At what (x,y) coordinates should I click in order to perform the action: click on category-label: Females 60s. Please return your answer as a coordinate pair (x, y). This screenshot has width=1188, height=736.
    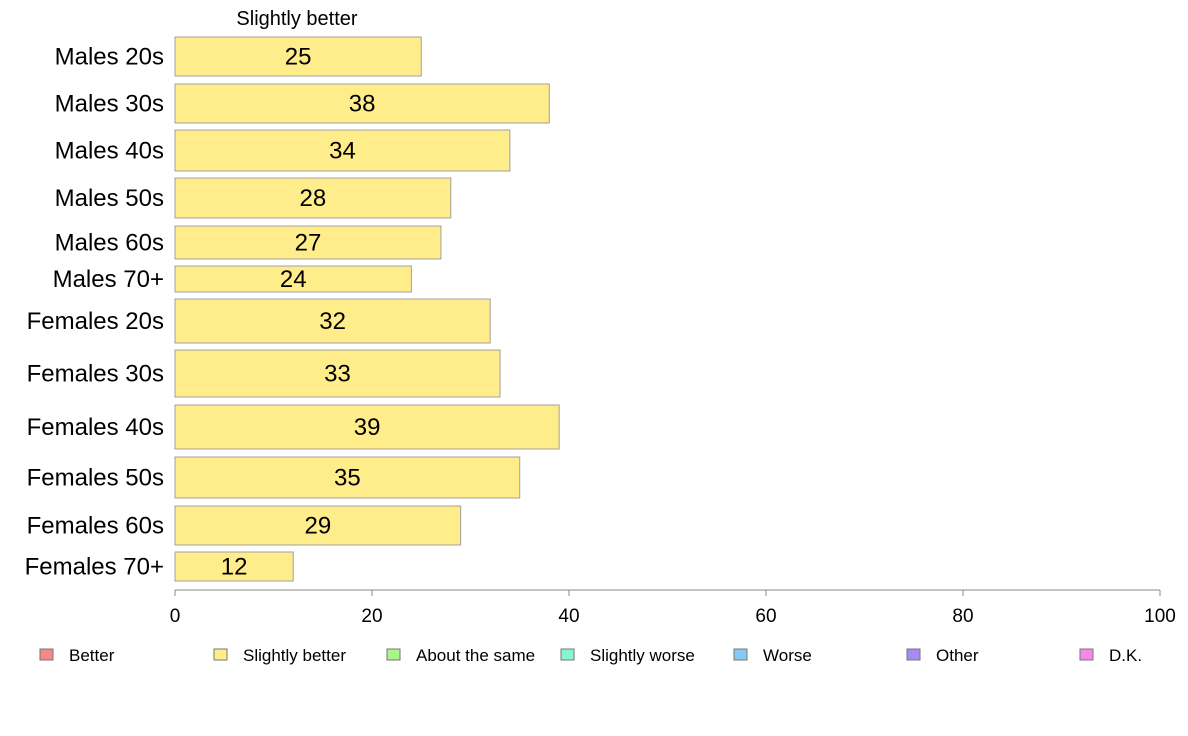
    Looking at the image, I should click on (95, 526).